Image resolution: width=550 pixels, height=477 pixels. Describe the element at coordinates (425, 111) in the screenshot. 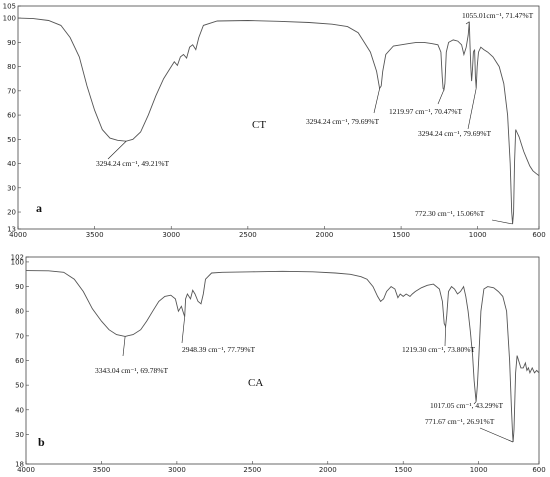

I see `peak-annotation: 1219.97 cm⁻¹, 70.47%T` at that location.